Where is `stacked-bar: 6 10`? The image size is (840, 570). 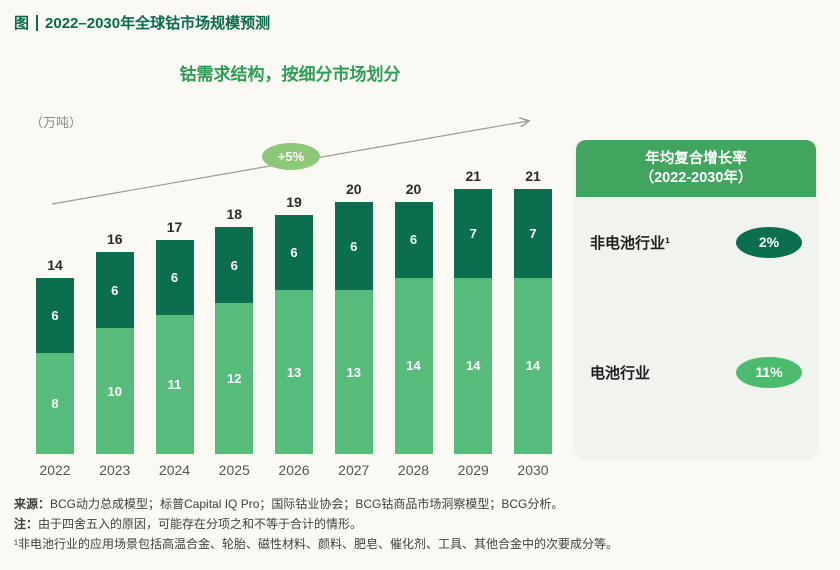 stacked-bar: 6 10 is located at coordinates (114, 353).